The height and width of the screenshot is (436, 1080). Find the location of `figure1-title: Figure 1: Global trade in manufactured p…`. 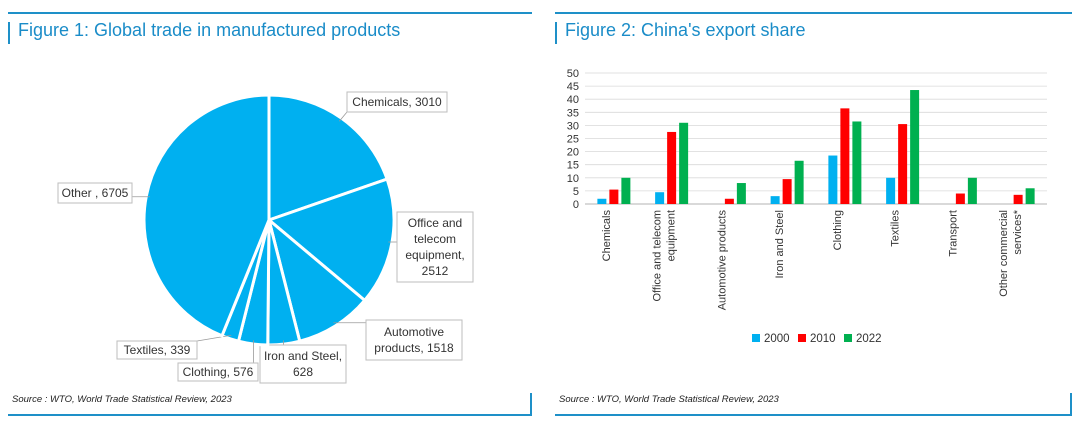

figure1-title: Figure 1: Global trade in manufactured p… is located at coordinates (209, 30).